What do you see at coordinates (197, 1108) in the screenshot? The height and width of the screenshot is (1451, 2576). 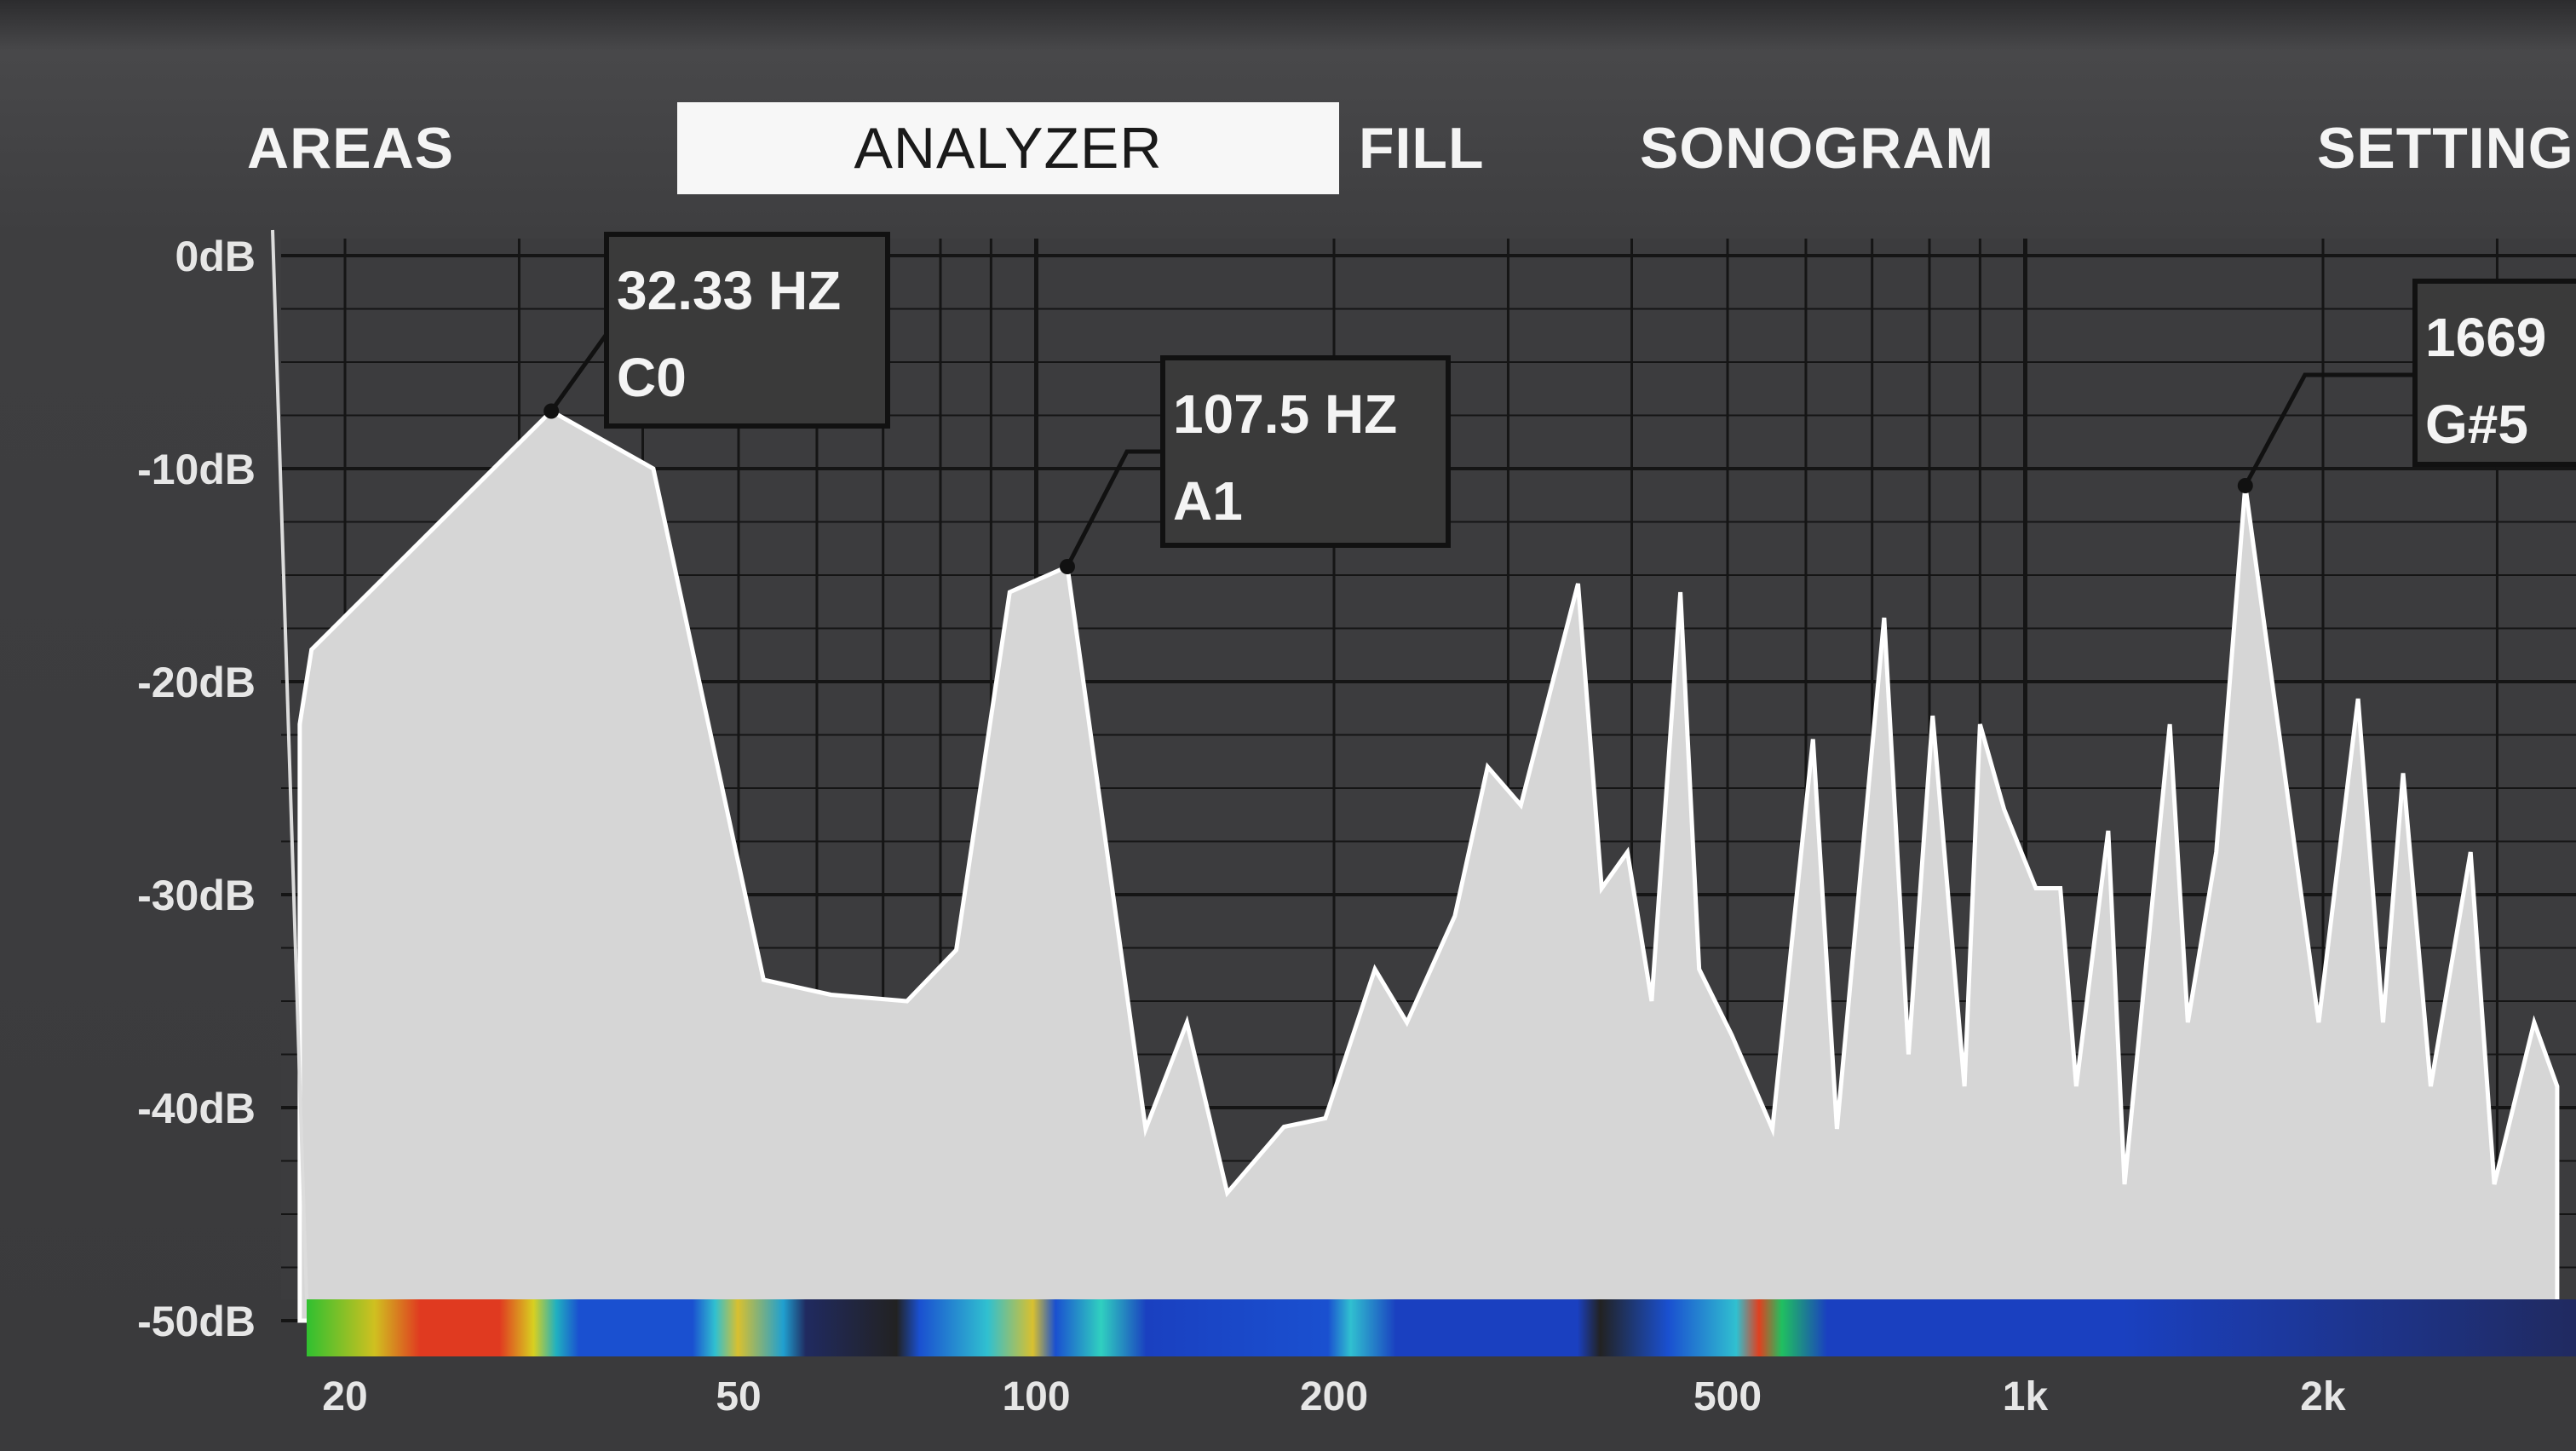 I see `y-tick-label: -40dB` at bounding box center [197, 1108].